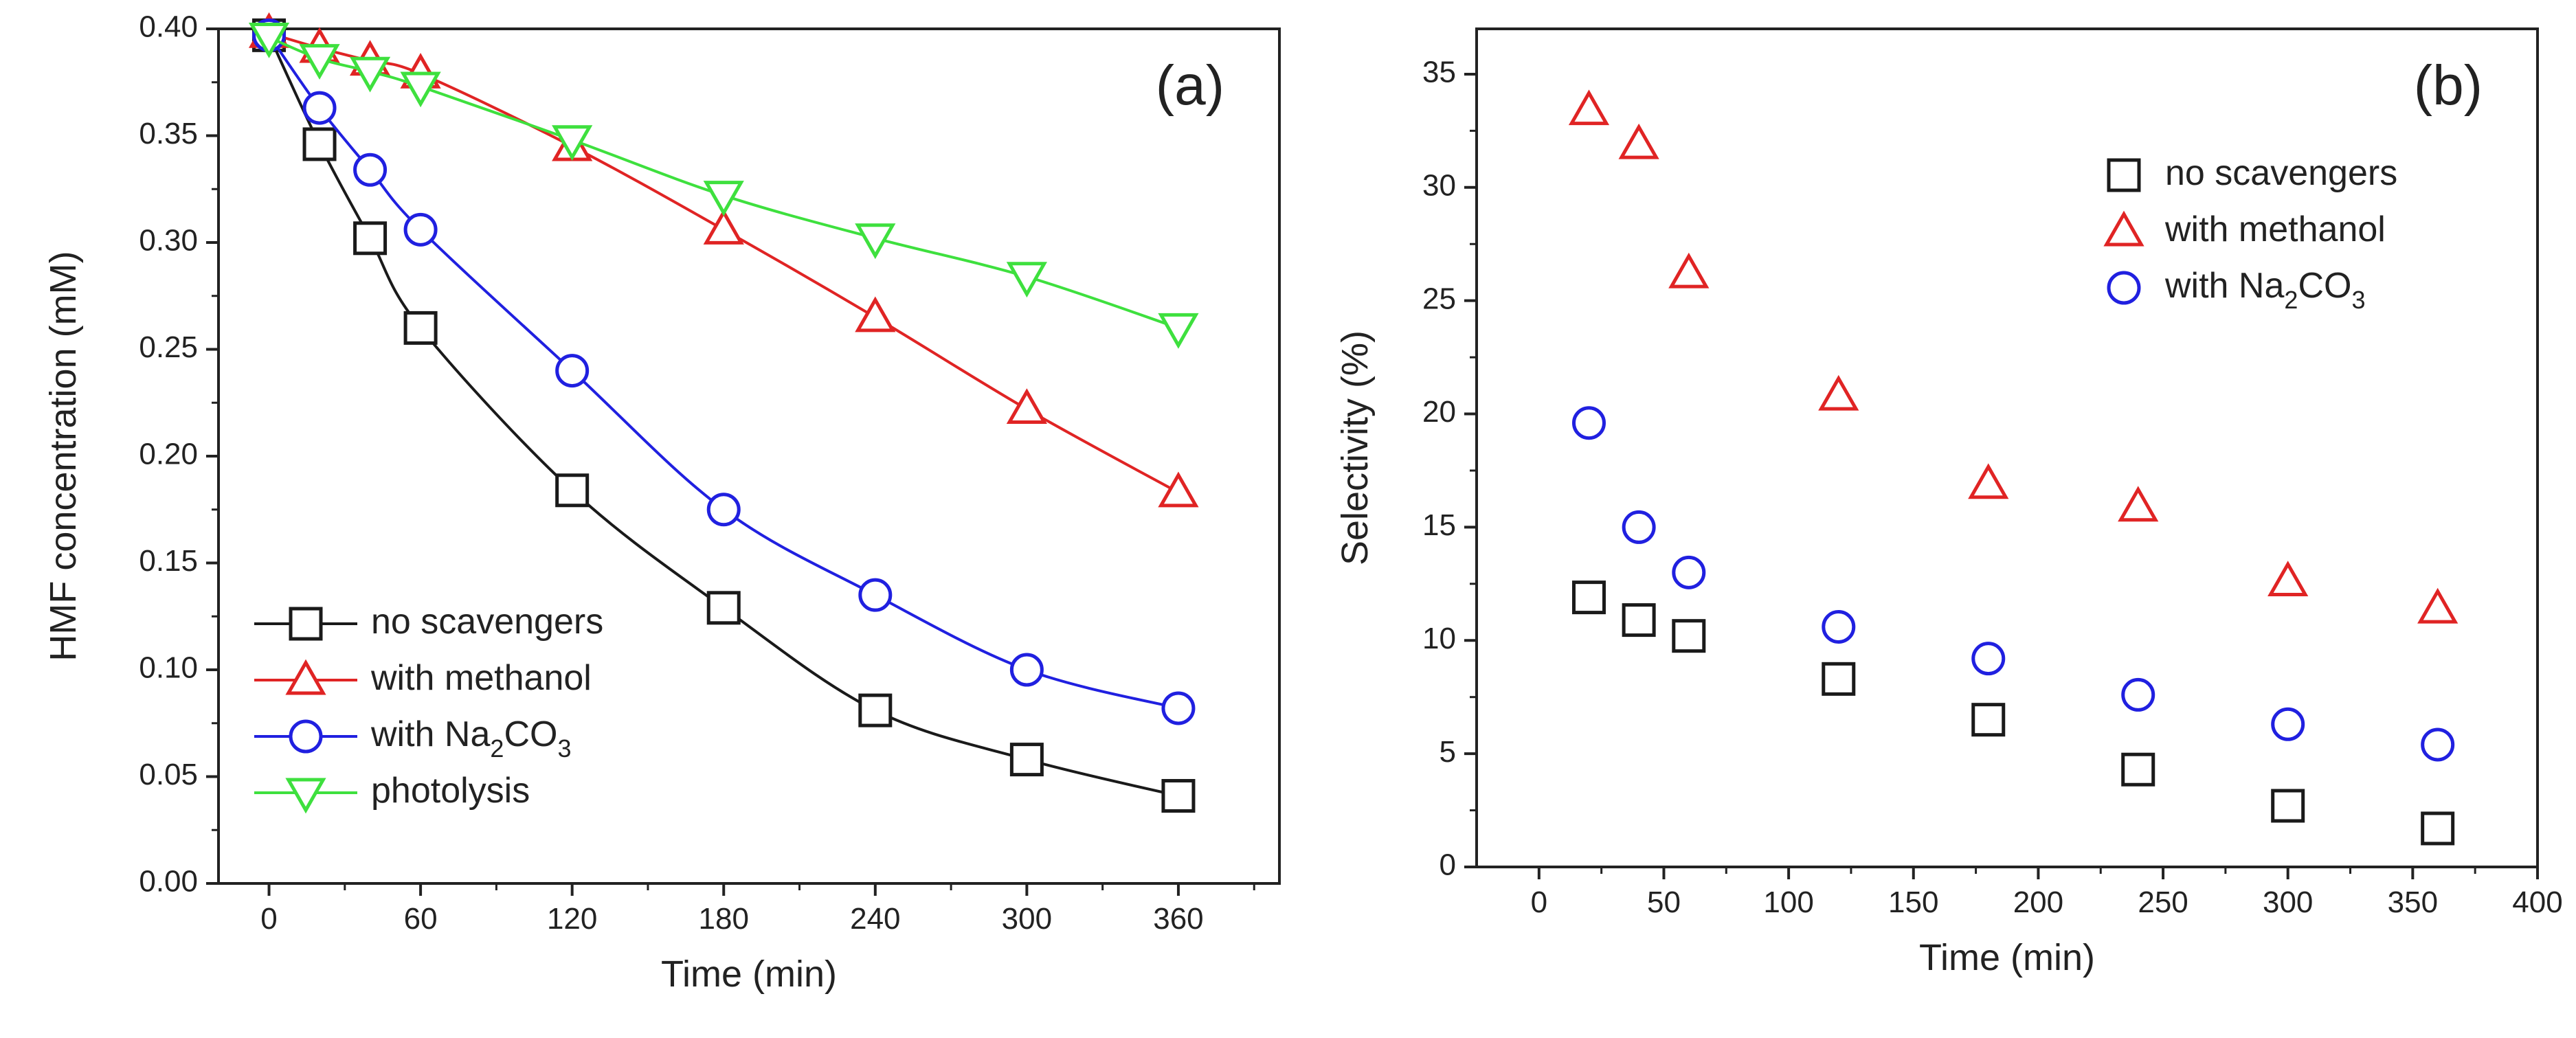 Image resolution: width=2576 pixels, height=1038 pixels. Describe the element at coordinates (168, 882) in the screenshot. I see `y-tick-label: 0.00` at that location.